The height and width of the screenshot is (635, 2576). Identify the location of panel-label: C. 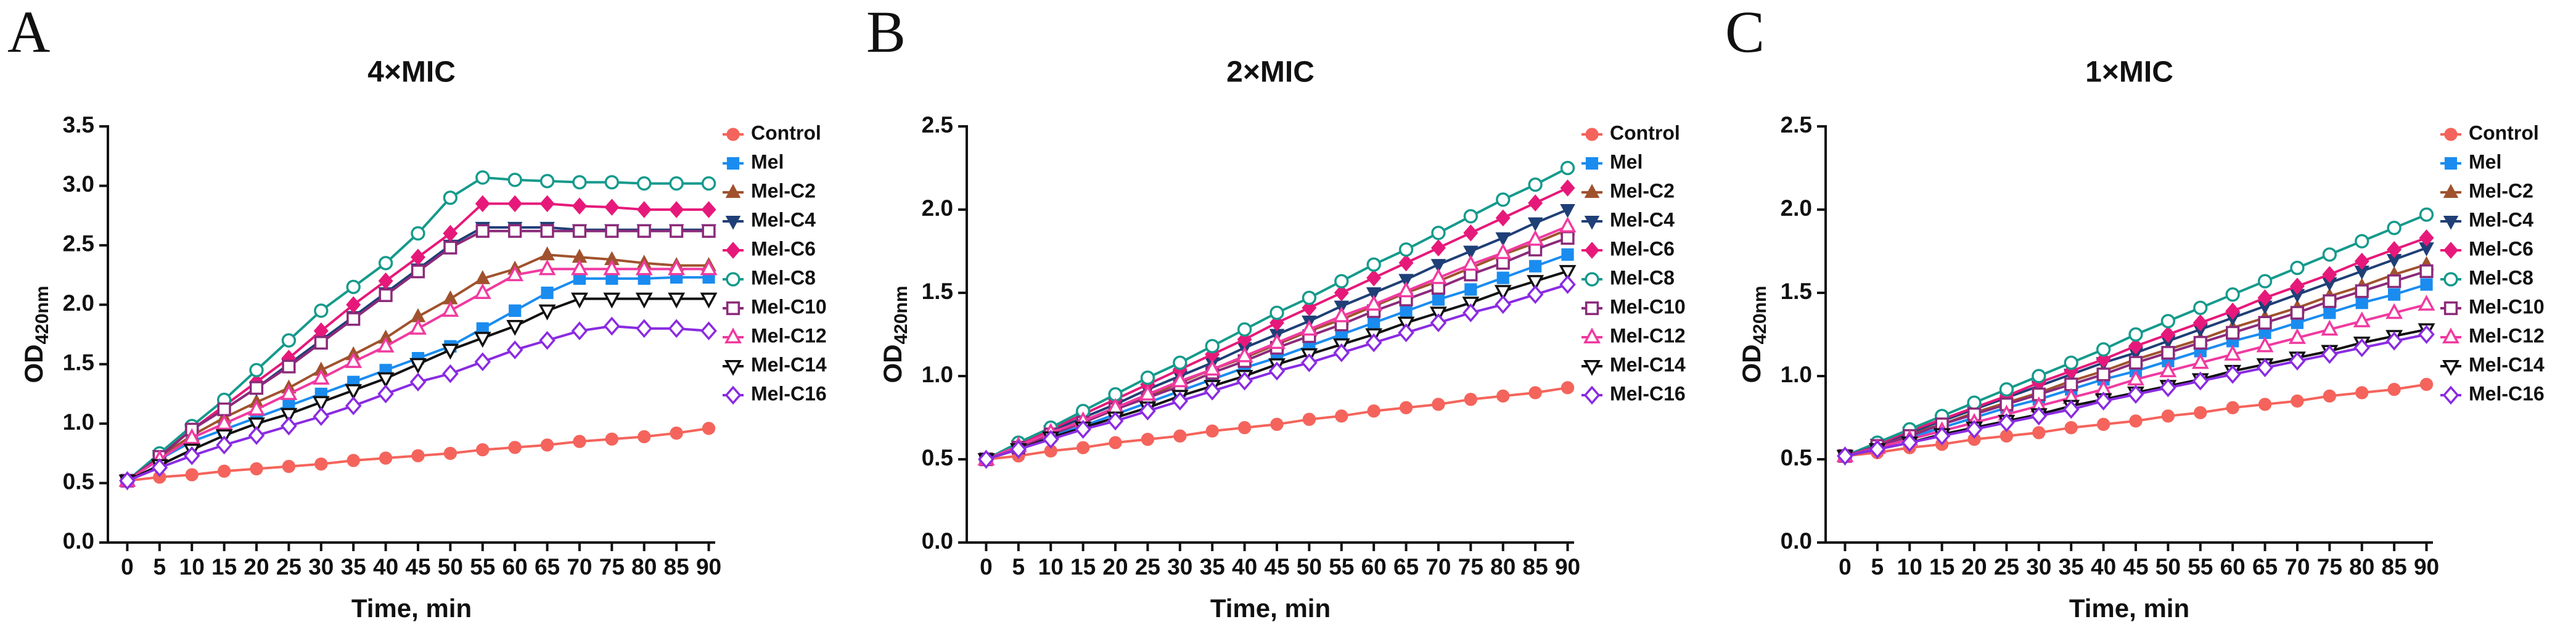
(1745, 32).